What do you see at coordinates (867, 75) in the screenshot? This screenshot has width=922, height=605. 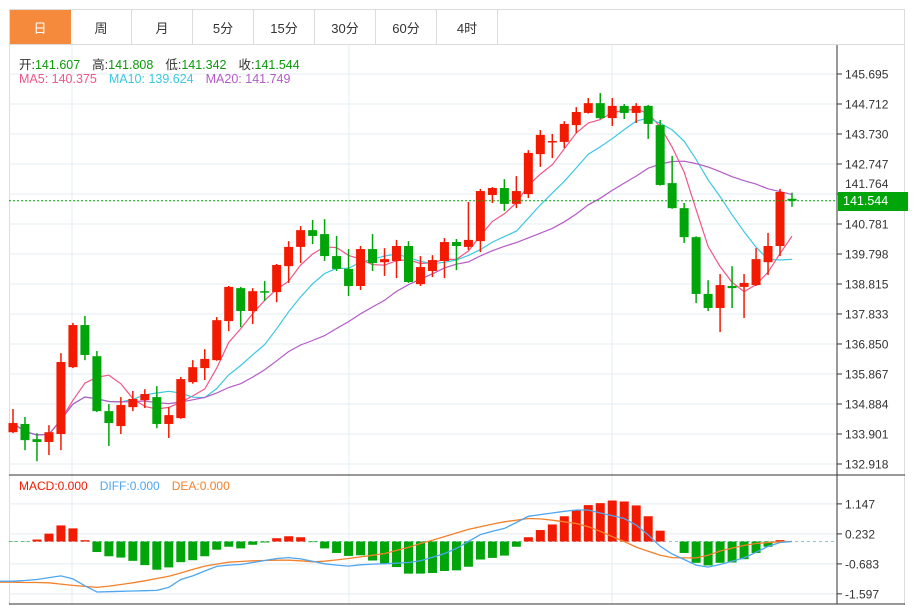 I see `price-tick-label: 145.695` at bounding box center [867, 75].